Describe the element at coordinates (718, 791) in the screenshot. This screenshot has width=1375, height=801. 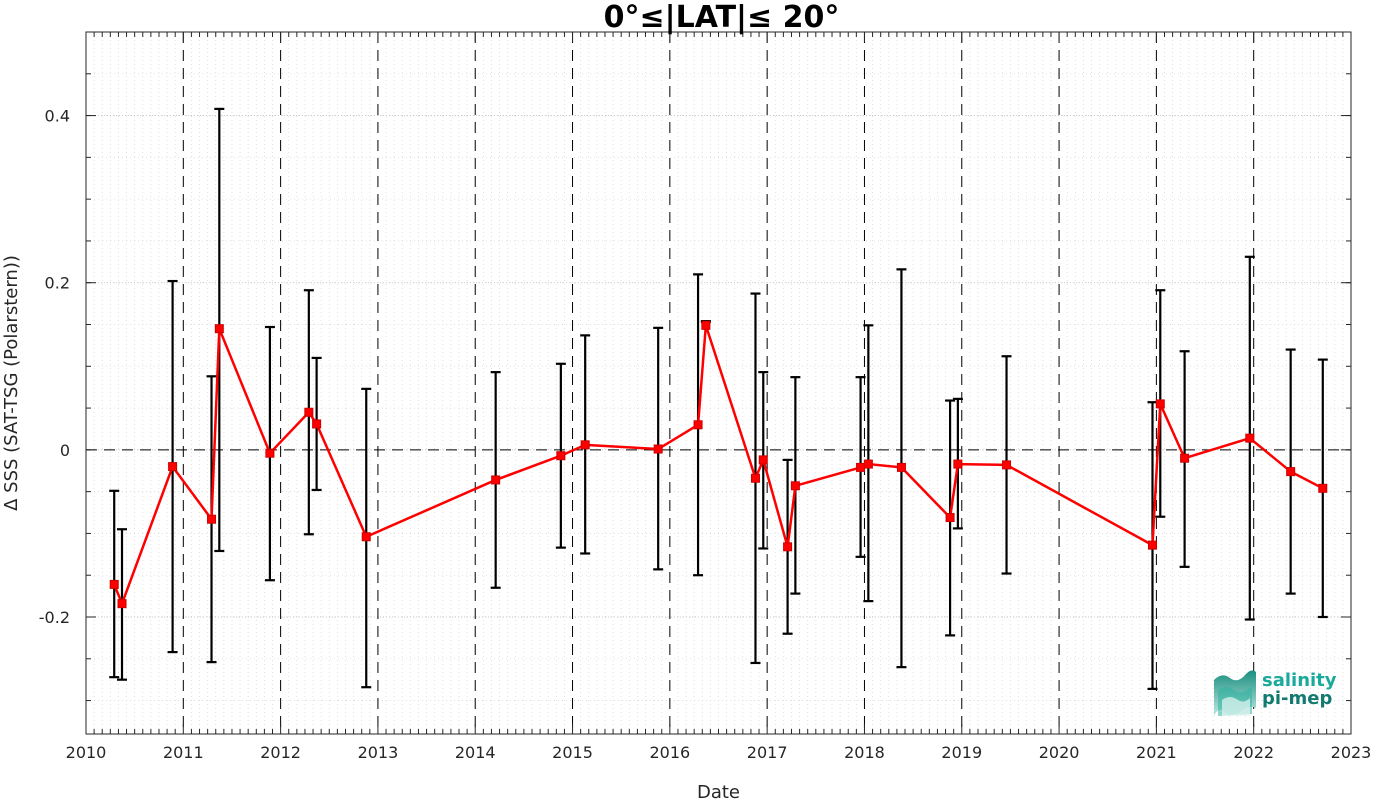
I see `x-axis-label: Date` at that location.